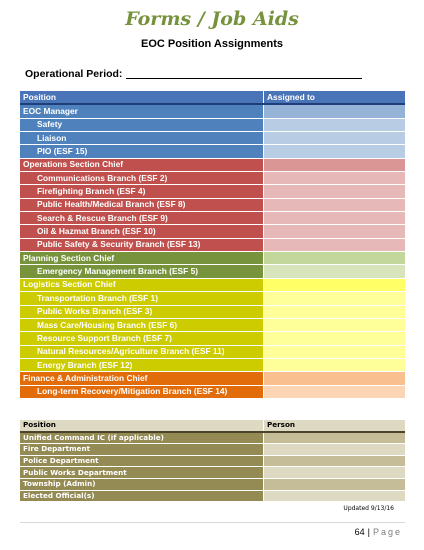 The height and width of the screenshot is (550, 424). I want to click on table-row: Logistics Section Chief, so click(212, 285).